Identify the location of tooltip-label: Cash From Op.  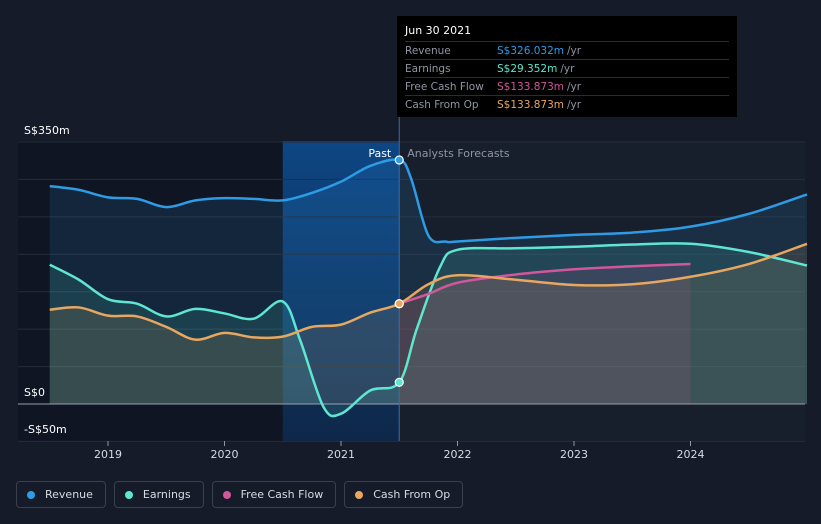
(442, 104).